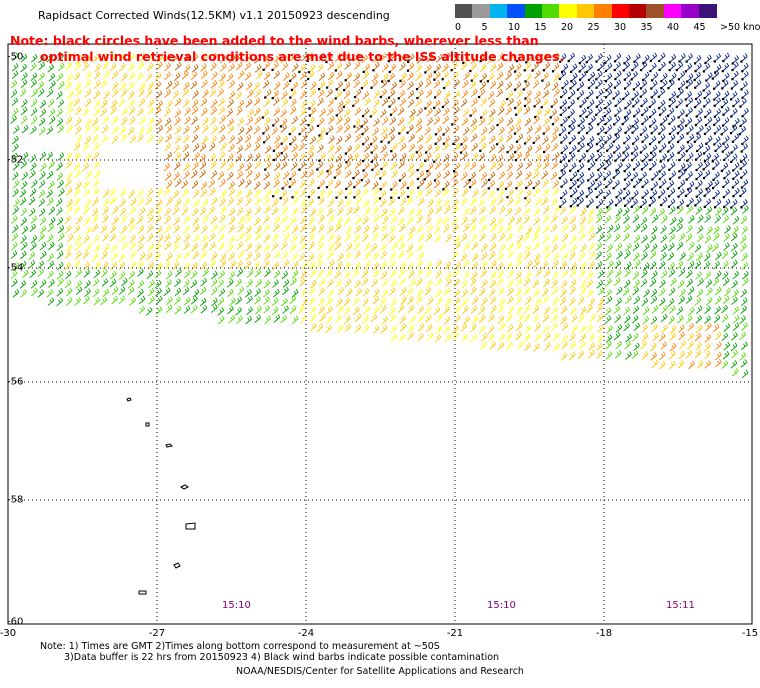 The height and width of the screenshot is (688, 760). I want to click on longitude-tick: -21, so click(455, 633).